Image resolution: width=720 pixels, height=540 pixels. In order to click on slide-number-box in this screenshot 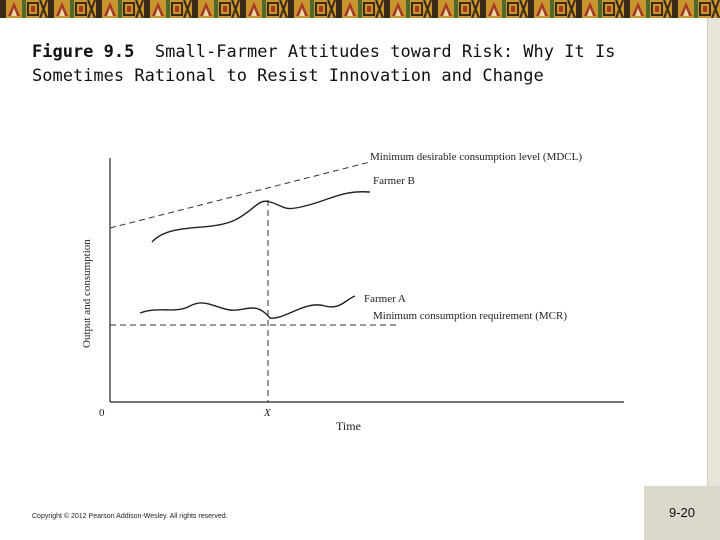, I will do `click(682, 513)`.